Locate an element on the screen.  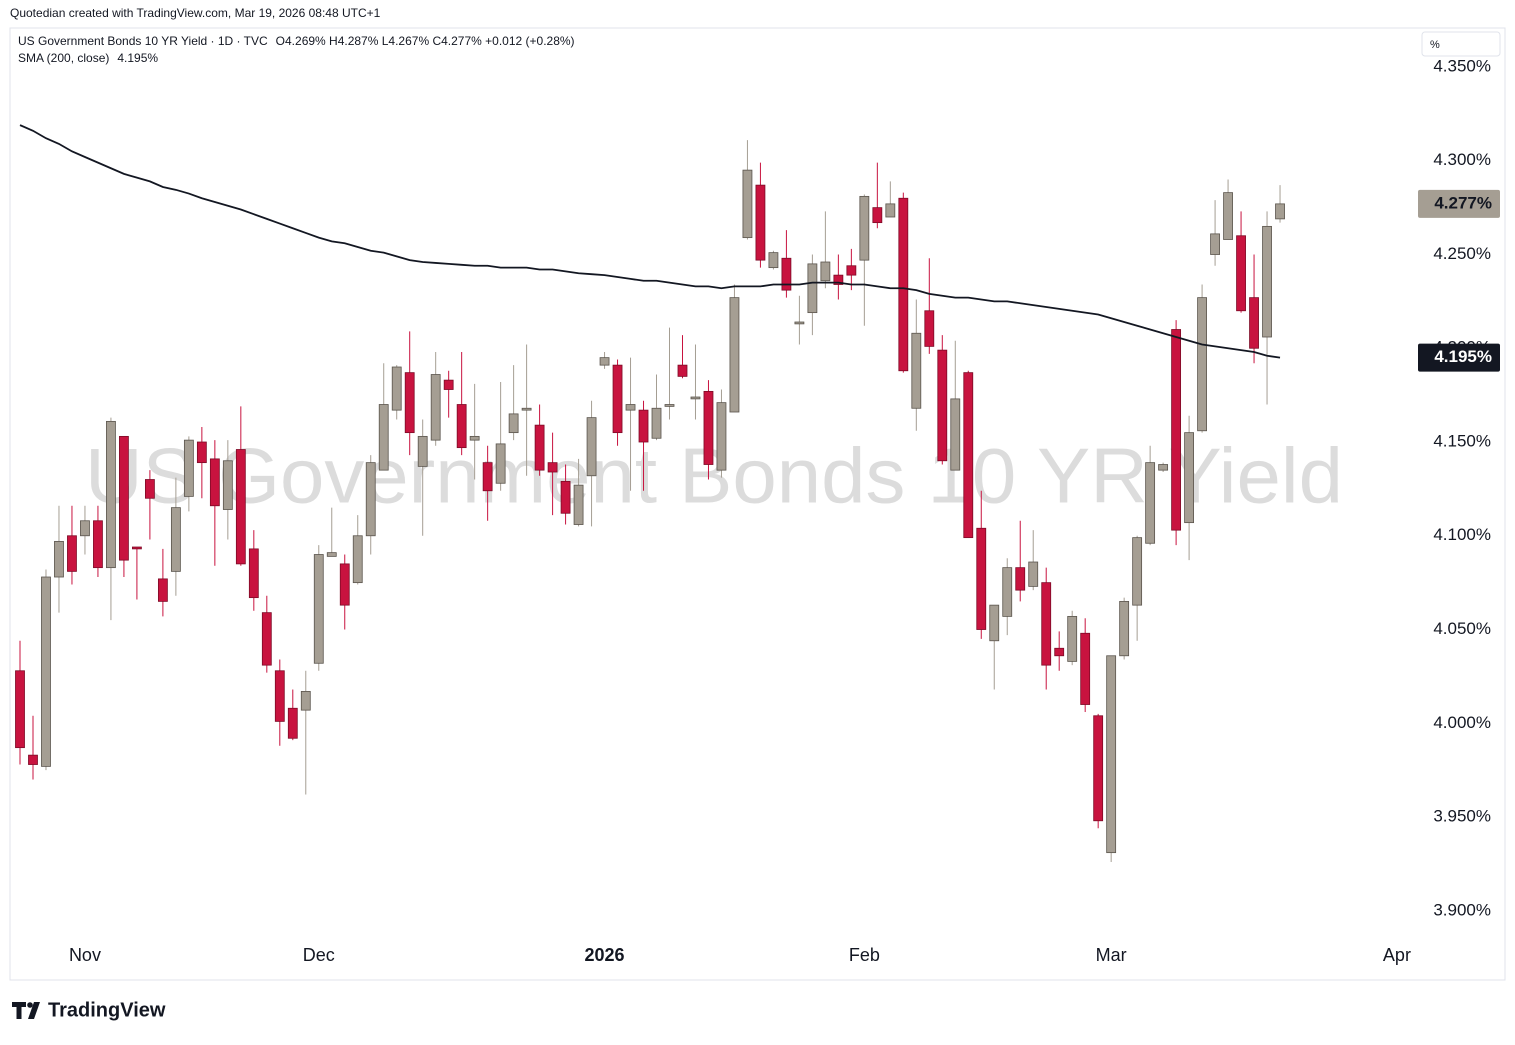
y-tick-label: 3.950% is located at coordinates (1462, 816).